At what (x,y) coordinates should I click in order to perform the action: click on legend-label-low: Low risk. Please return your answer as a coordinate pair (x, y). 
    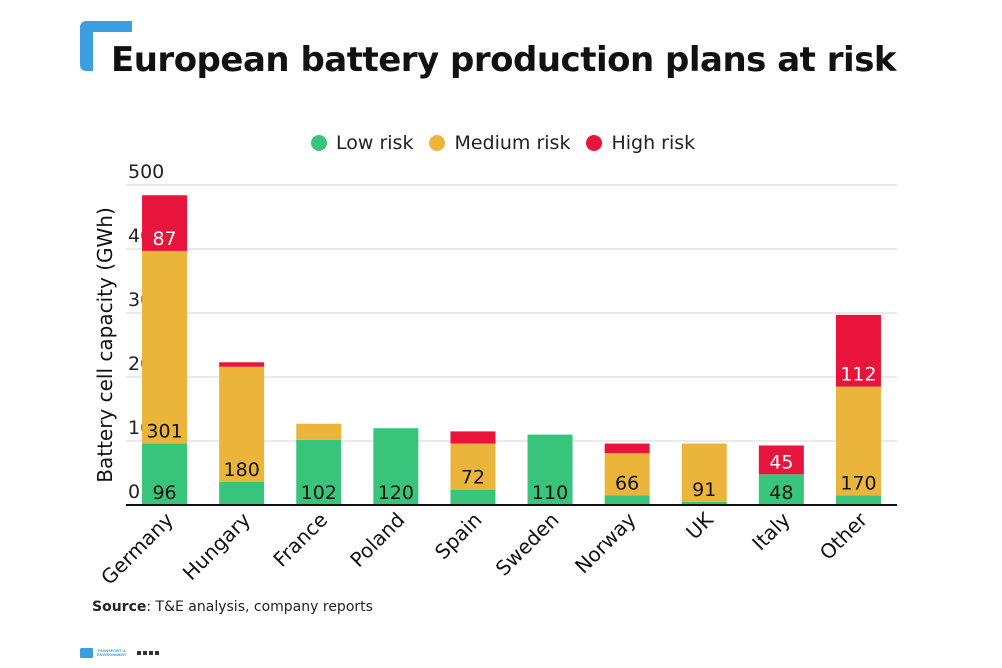
    Looking at the image, I should click on (375, 143).